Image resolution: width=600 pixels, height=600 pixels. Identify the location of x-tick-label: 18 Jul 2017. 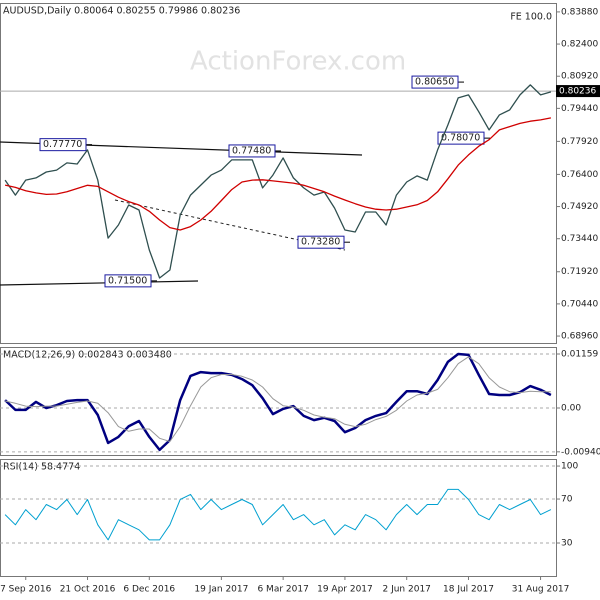
(468, 590).